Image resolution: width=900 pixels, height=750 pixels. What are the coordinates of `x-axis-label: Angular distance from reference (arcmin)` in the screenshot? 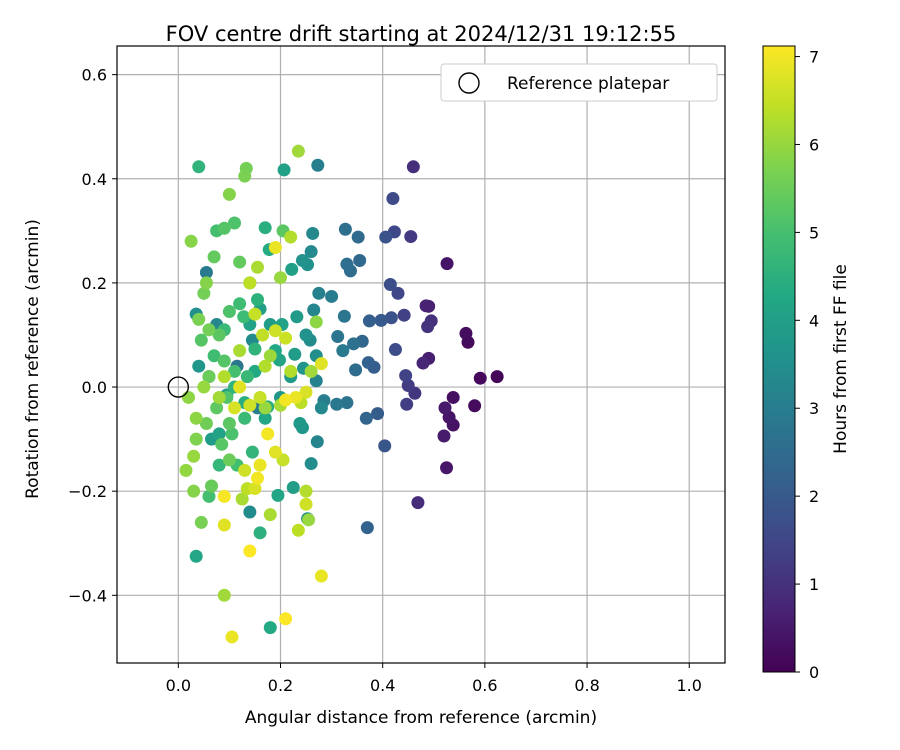 It's located at (421, 718).